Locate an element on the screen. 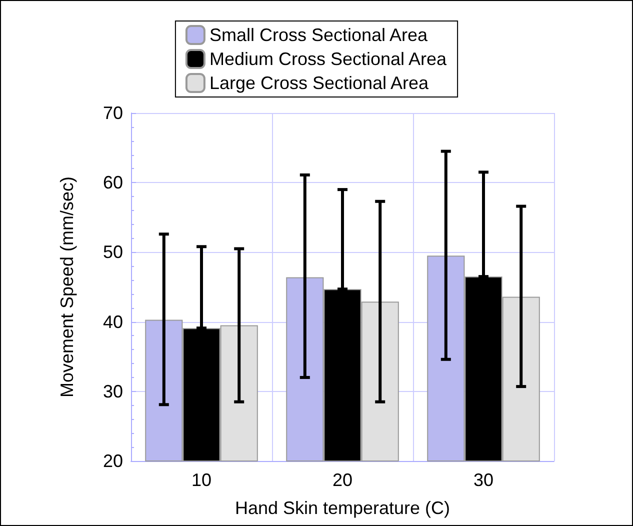  x-tick-label: 30 is located at coordinates (483, 480).